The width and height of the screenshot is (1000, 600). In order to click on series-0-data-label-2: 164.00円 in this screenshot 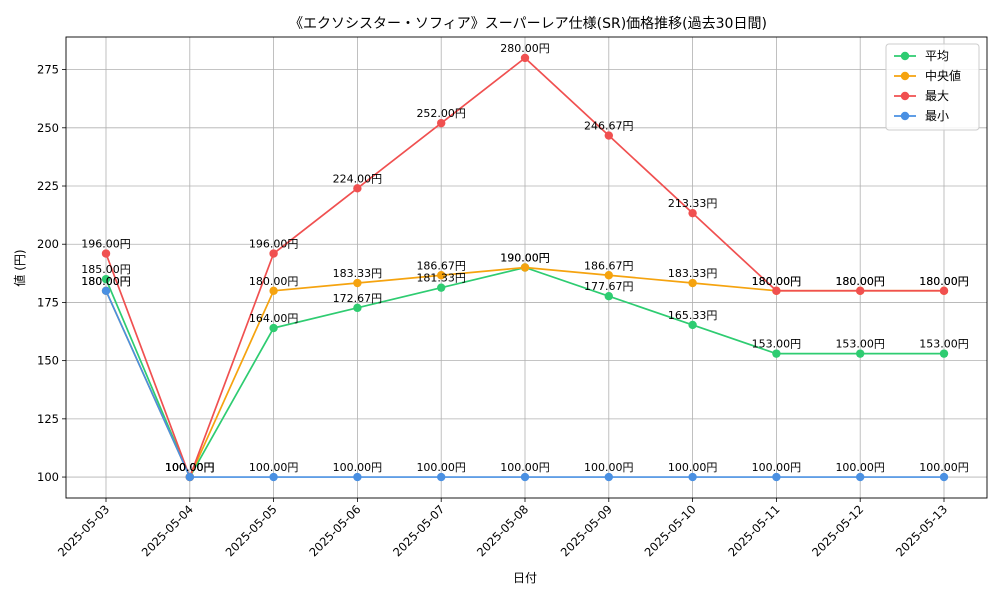, I will do `click(274, 318)`.